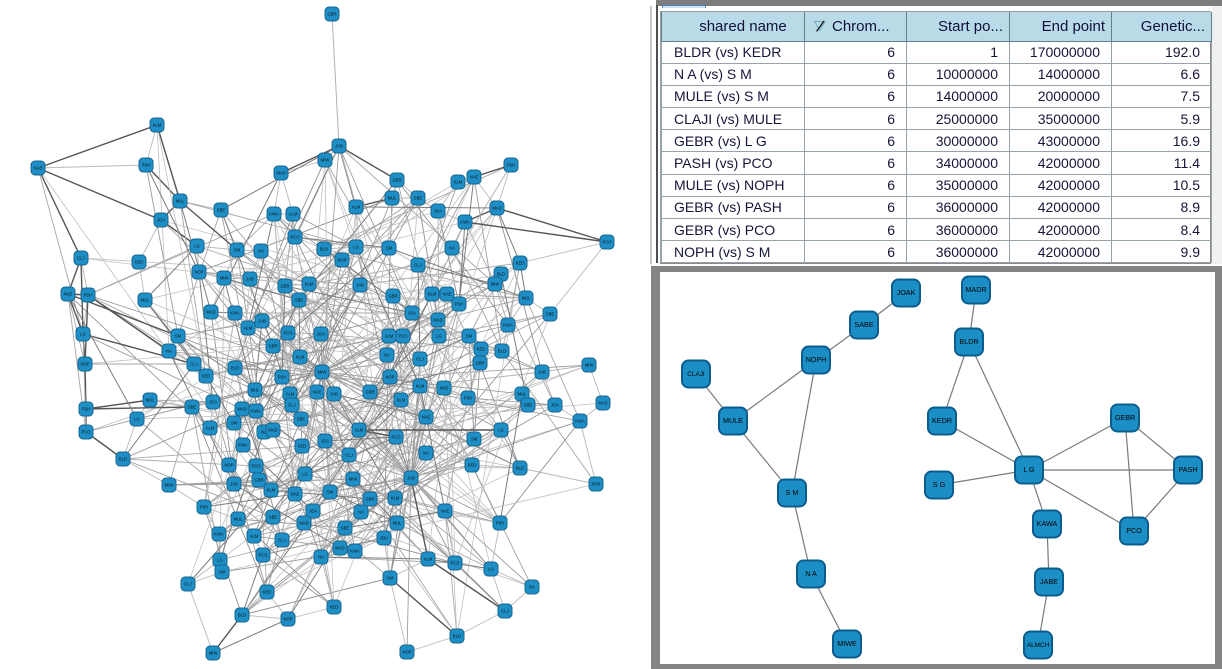 This screenshot has width=1222, height=669. I want to click on svg-text: N A, so click(811, 573).